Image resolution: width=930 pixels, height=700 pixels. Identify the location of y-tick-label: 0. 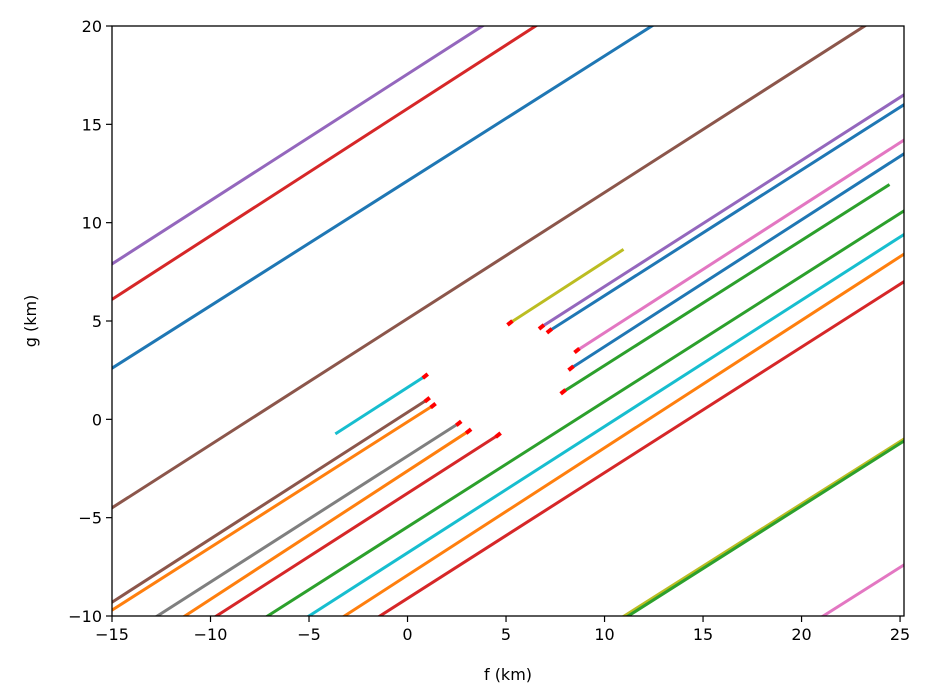
(97, 419).